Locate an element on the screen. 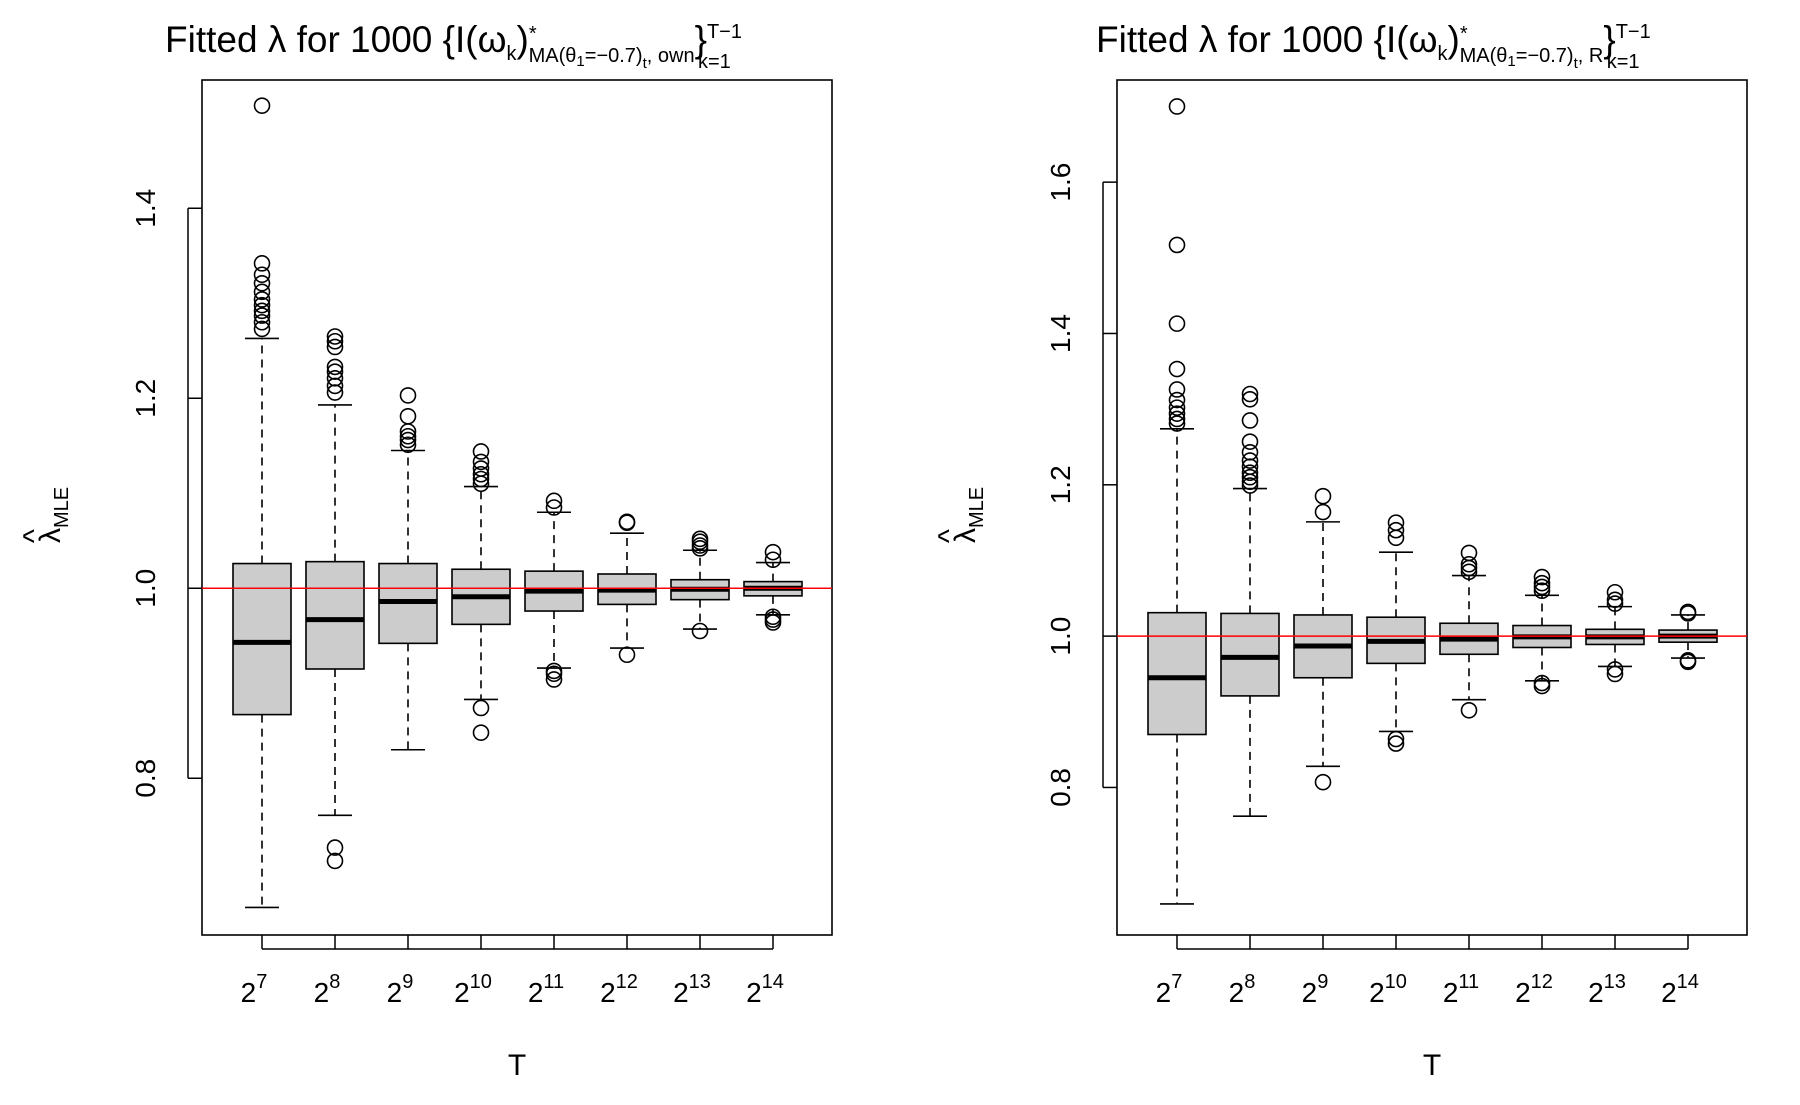 The height and width of the screenshot is (1105, 1800). title-sub-kind: , own is located at coordinates (671, 56).